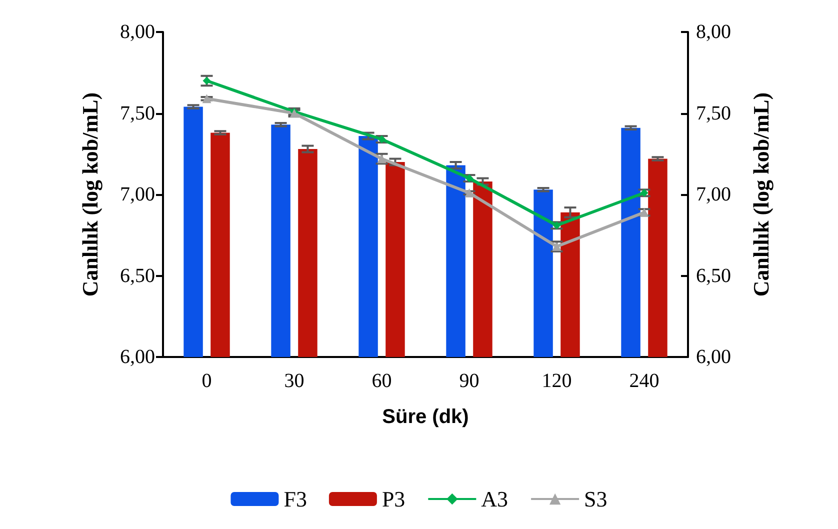  What do you see at coordinates (137, 32) in the screenshot?
I see `y-tick-label: 8,00` at bounding box center [137, 32].